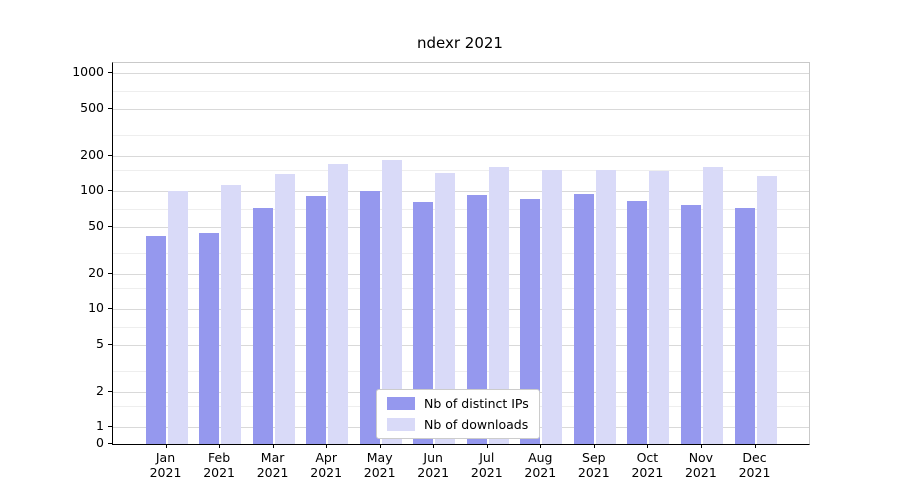 The height and width of the screenshot is (500, 900). I want to click on bar-distinct-ips-may, so click(369, 317).